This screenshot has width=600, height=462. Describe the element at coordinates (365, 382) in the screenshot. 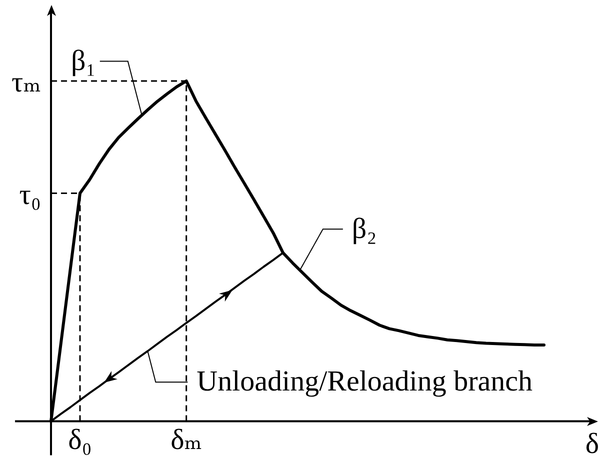

I see `annotation: Unloading/Reloading branch` at that location.